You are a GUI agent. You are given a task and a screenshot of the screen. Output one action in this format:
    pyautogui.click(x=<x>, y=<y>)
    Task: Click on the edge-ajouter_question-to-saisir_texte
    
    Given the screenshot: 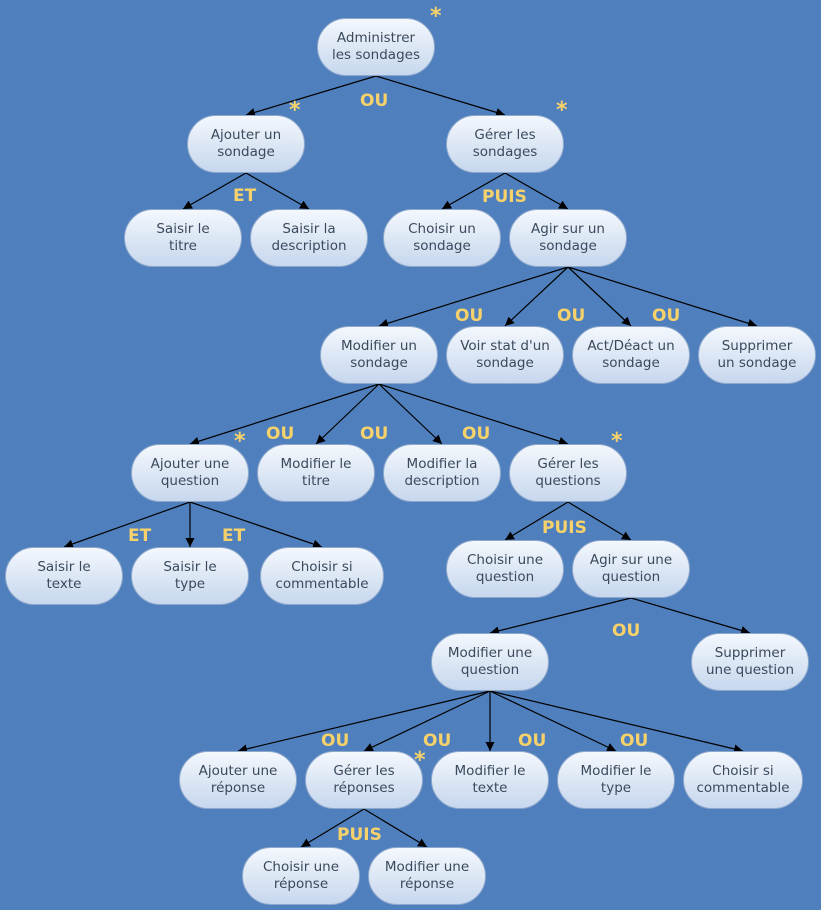 What is the action you would take?
    pyautogui.click(x=127, y=525)
    